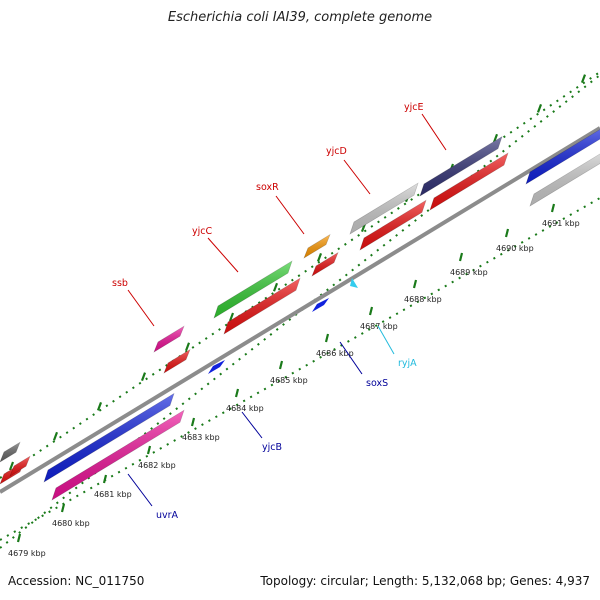 The image size is (600, 600). What do you see at coordinates (354, 283) in the screenshot?
I see `gene-ryjA-feature` at bounding box center [354, 283].